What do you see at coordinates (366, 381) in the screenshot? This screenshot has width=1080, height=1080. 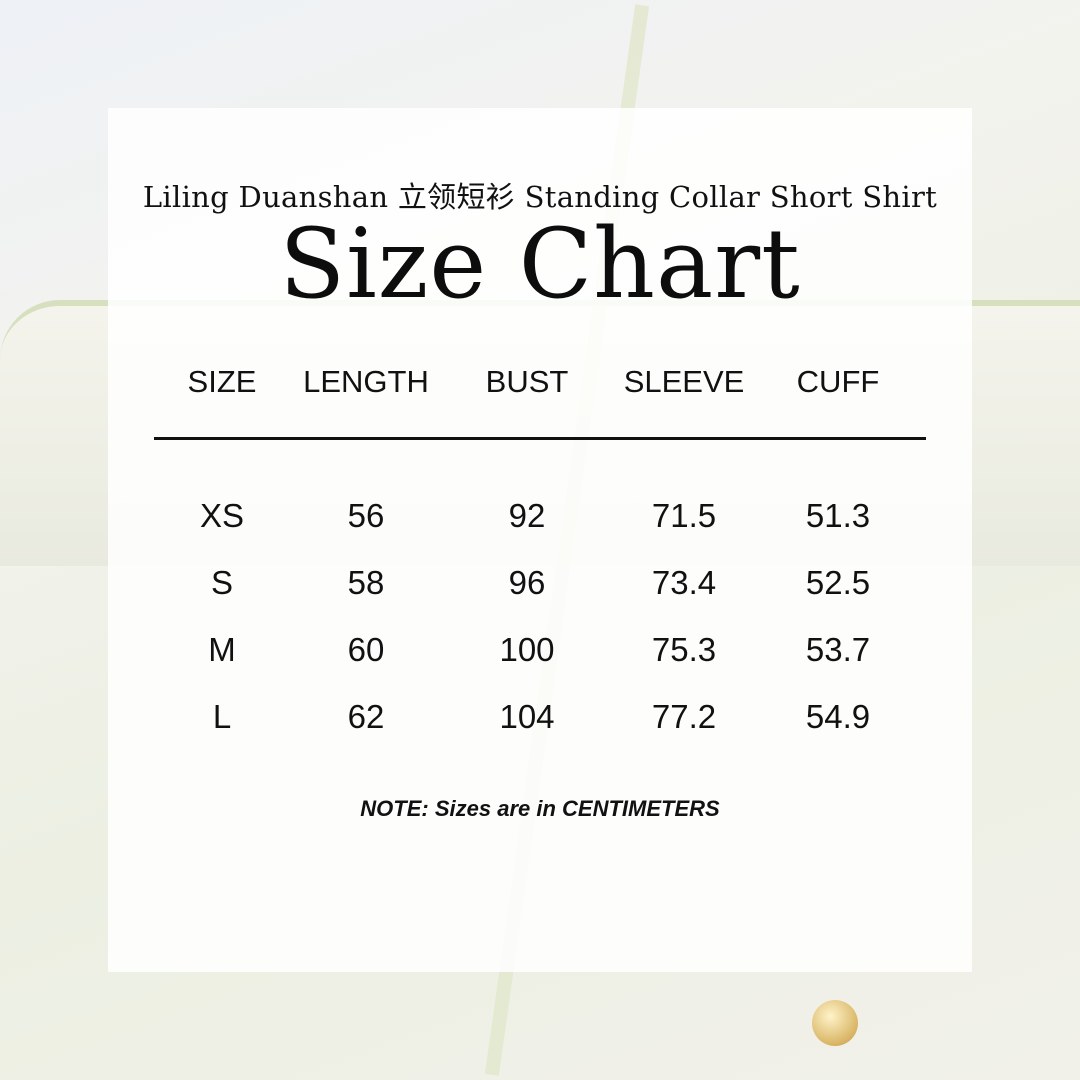 I see `column-header: LENGTH` at bounding box center [366, 381].